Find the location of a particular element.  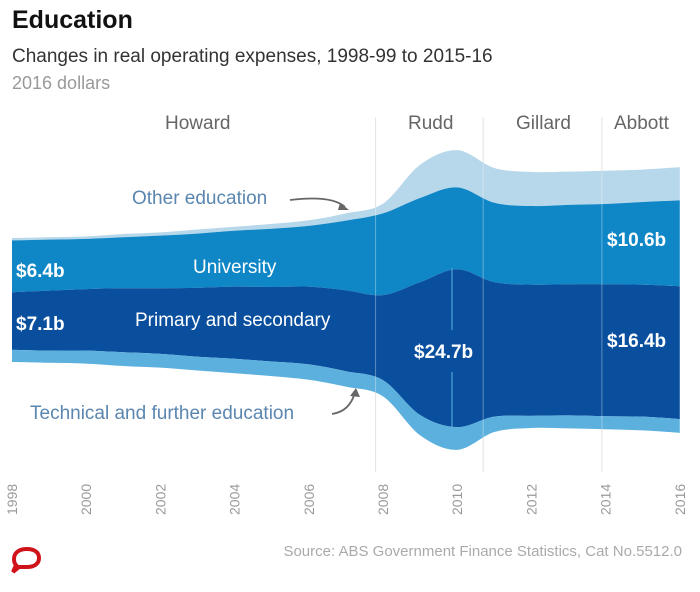

x-tick-label: 2008 is located at coordinates (383, 499).